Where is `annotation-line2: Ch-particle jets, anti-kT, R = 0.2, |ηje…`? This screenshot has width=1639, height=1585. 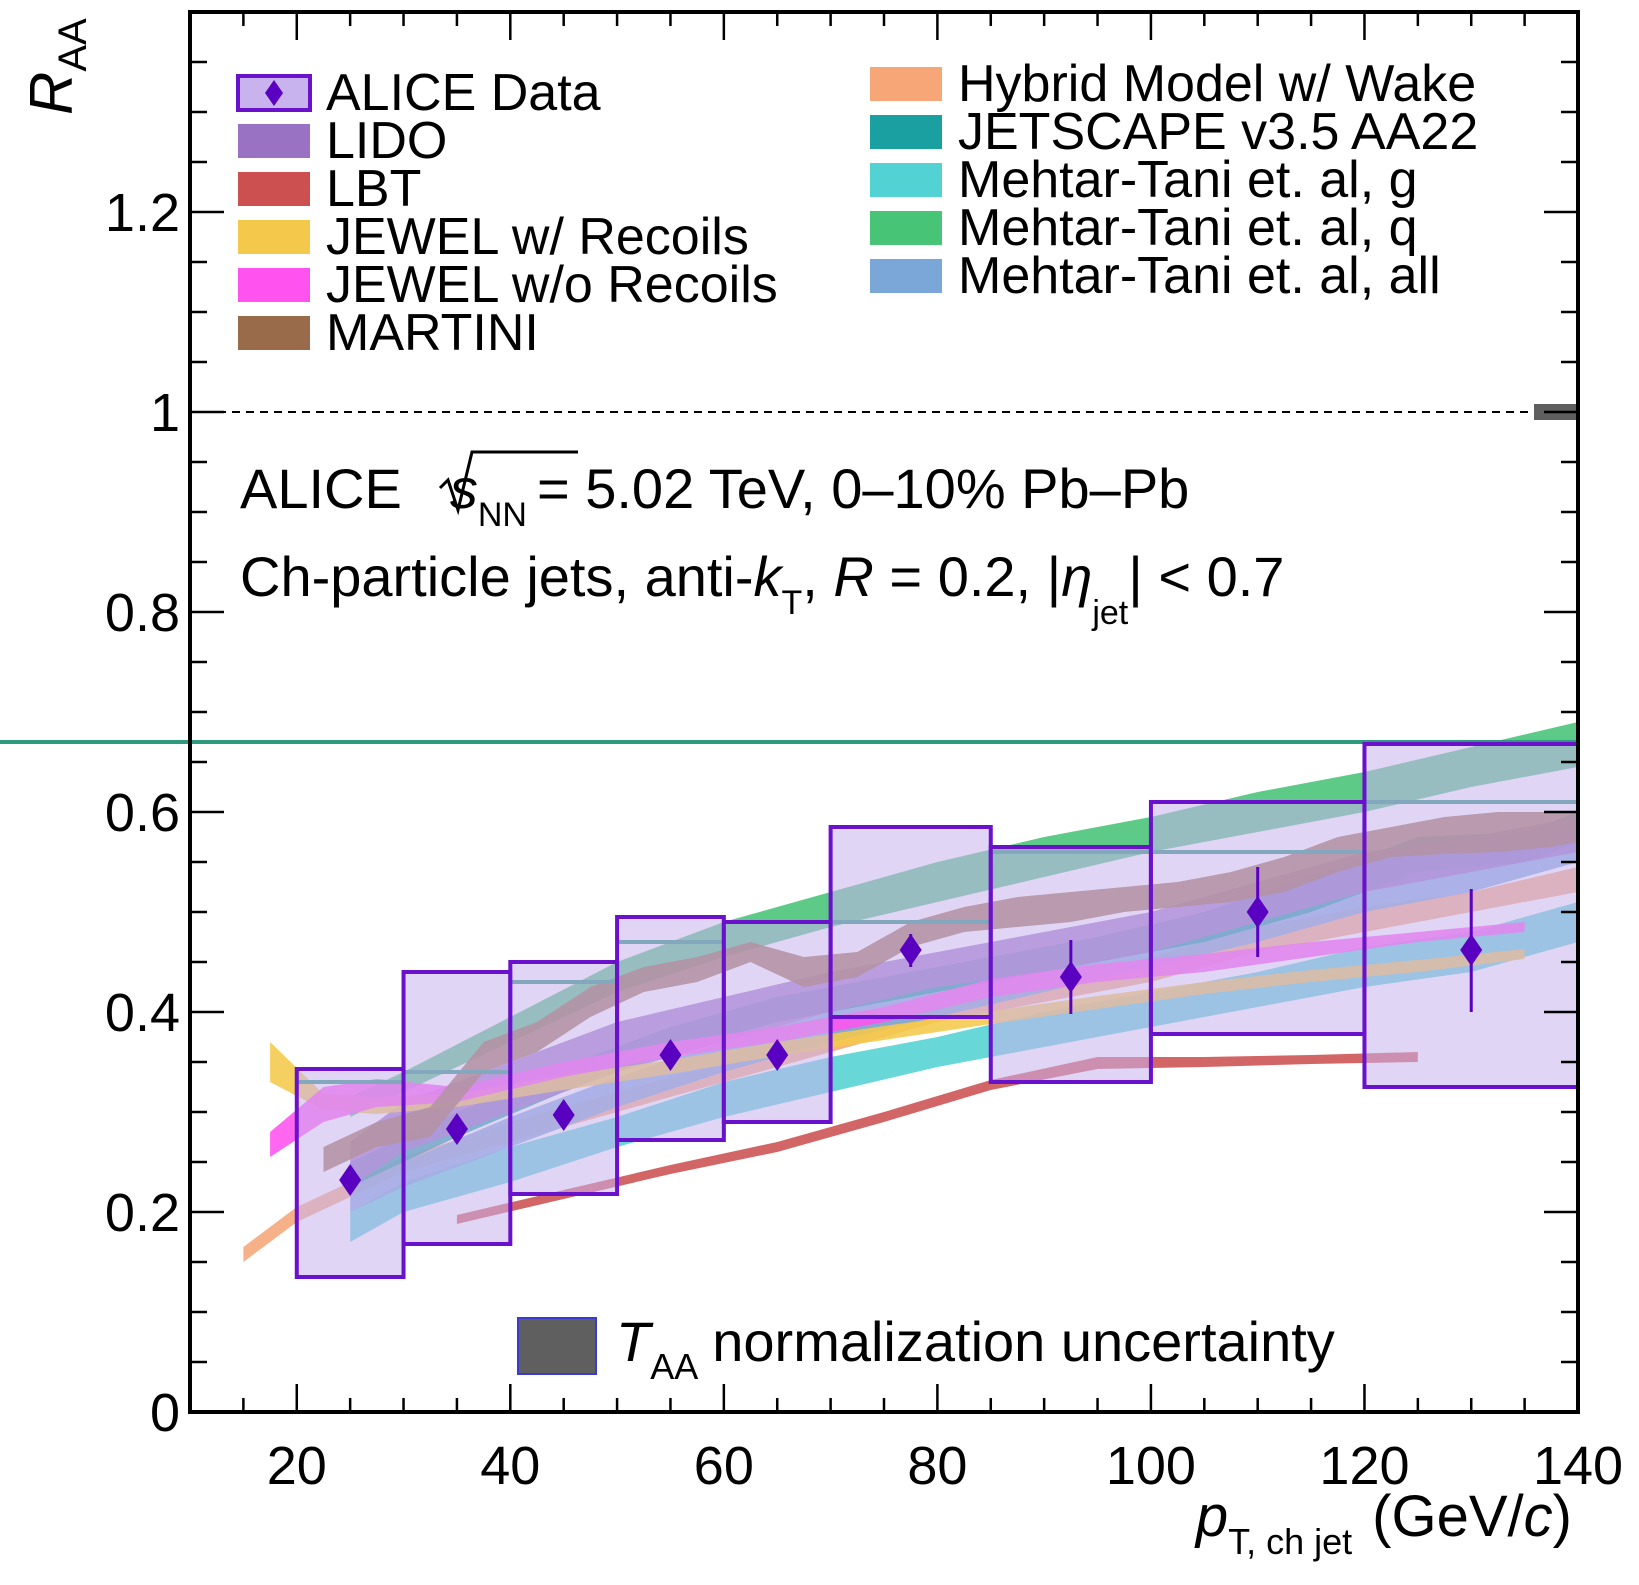
annotation-line2: Ch-particle jets, anti-kT, R = 0.2, |ηje… is located at coordinates (762, 588).